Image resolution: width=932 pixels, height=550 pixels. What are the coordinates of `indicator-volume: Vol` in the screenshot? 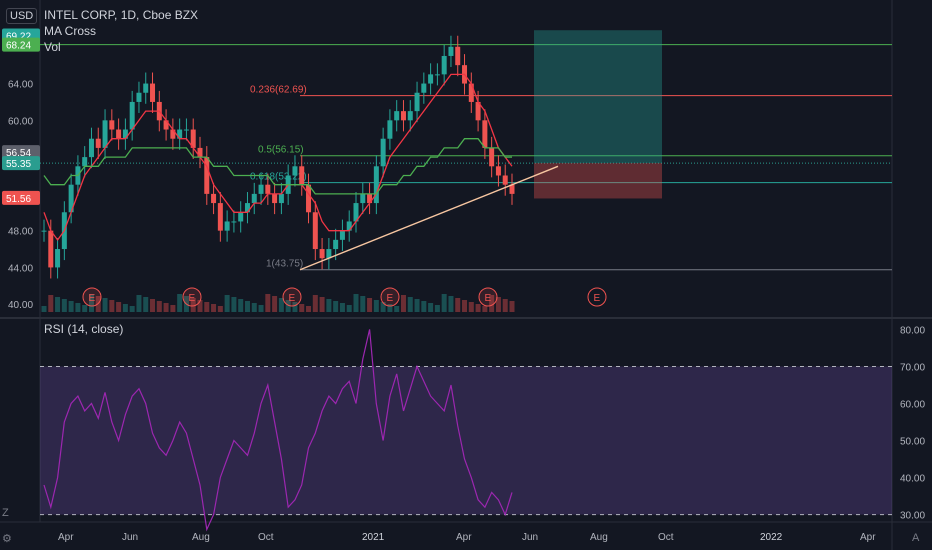 It's located at (52, 47).